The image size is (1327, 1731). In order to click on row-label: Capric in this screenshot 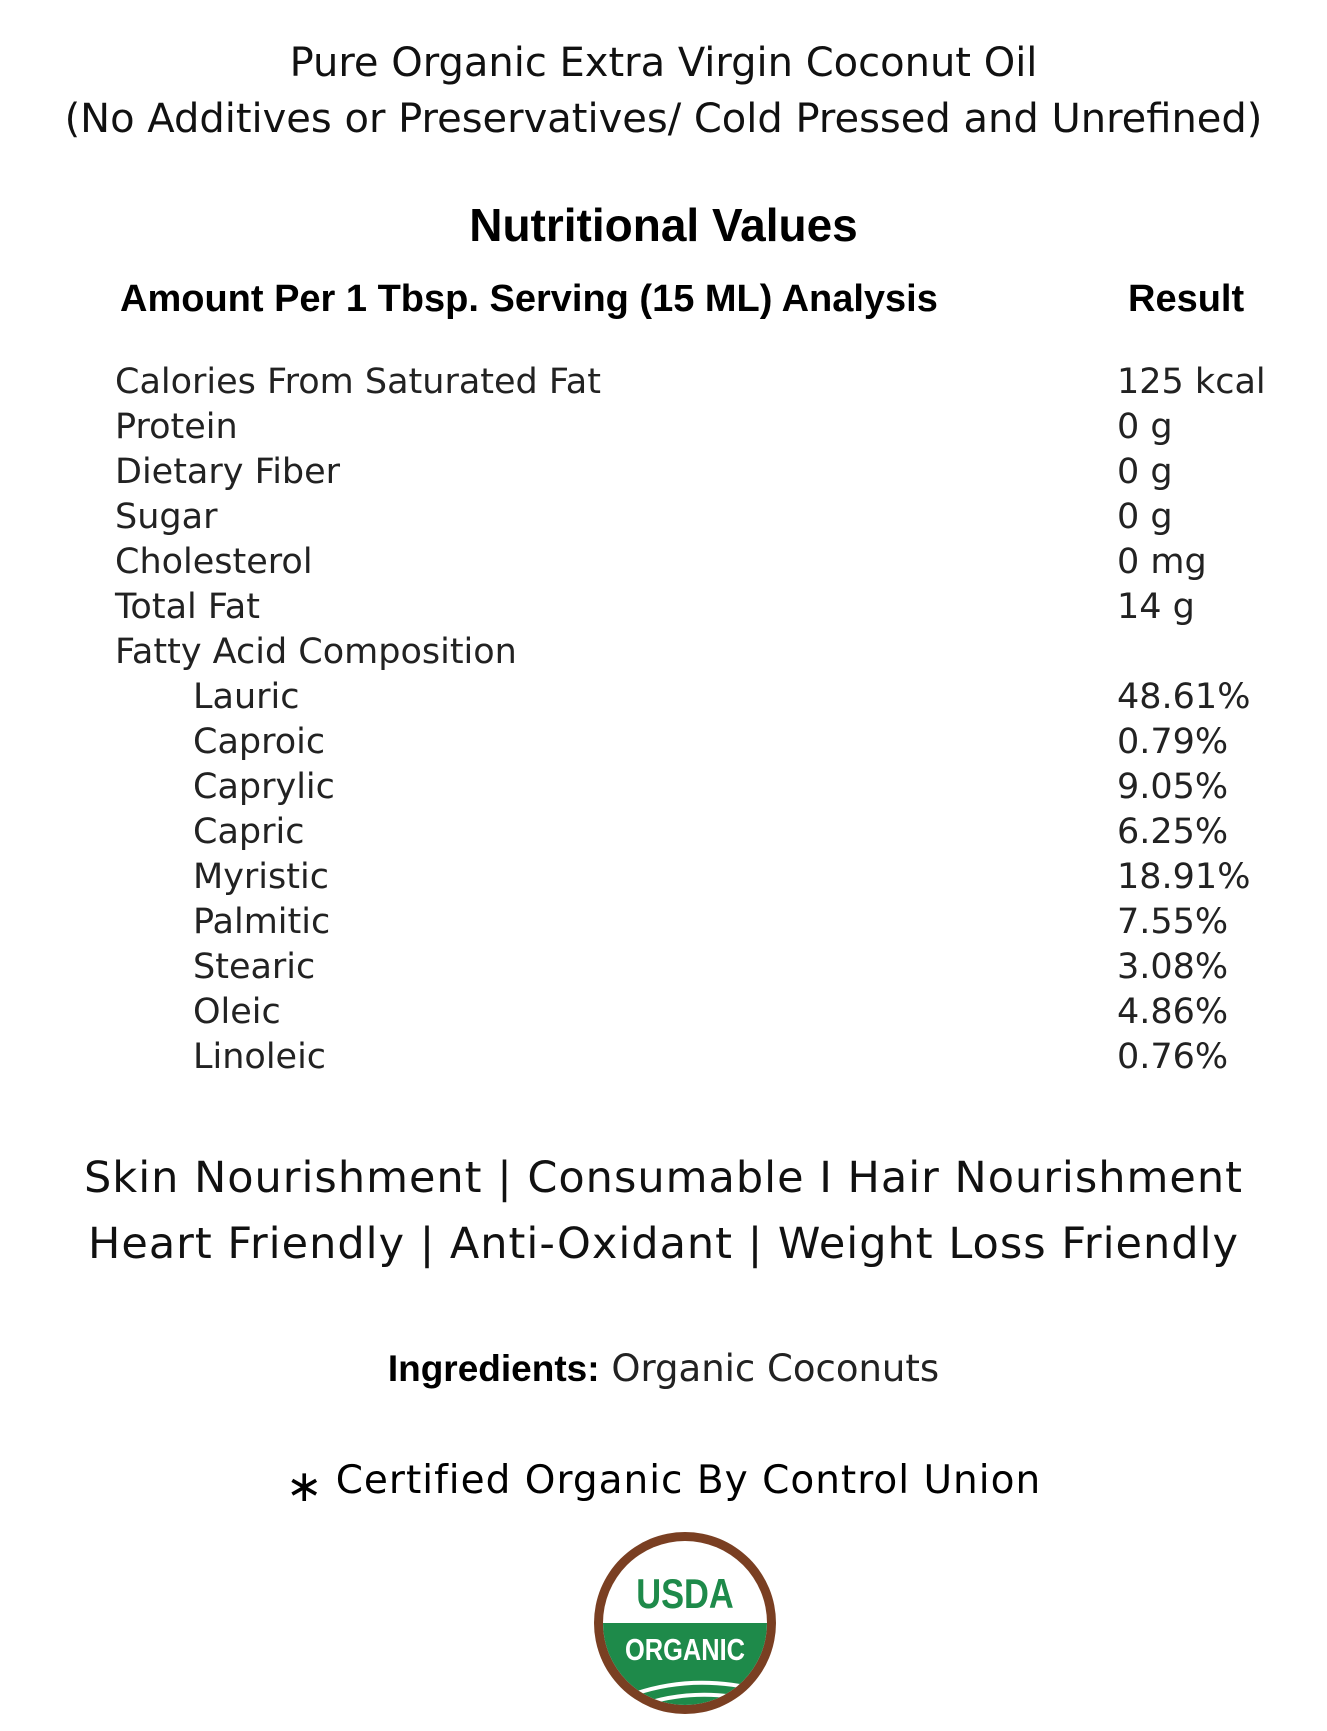, I will do `click(249, 832)`.